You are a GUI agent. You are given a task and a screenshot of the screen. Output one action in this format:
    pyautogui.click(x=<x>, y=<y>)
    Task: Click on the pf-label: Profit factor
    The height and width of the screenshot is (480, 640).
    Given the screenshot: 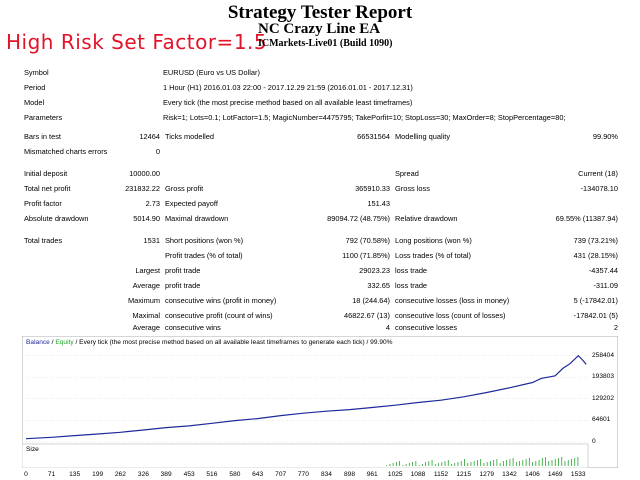 What is the action you would take?
    pyautogui.click(x=43, y=203)
    